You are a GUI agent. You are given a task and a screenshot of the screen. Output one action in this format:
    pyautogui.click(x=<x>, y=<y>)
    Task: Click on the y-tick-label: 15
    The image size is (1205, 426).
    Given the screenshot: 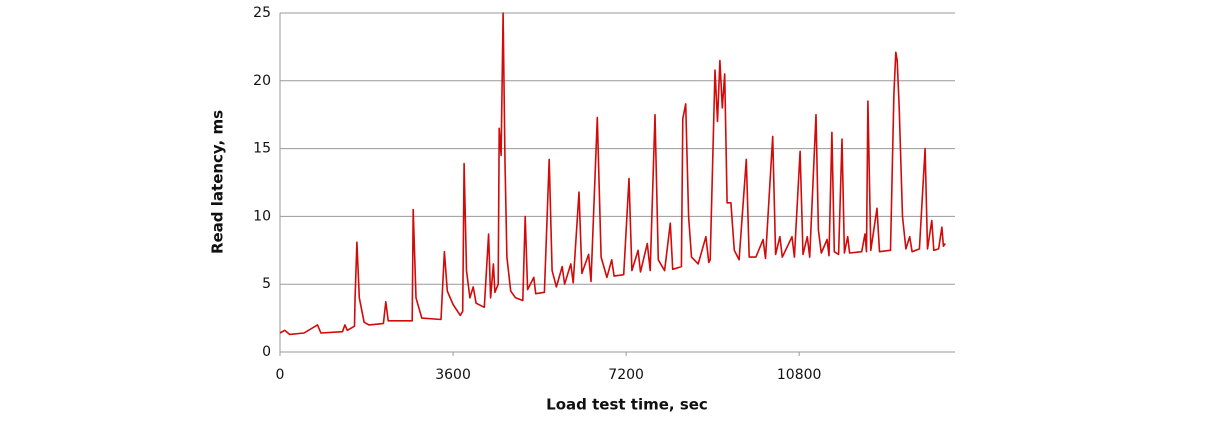 What is the action you would take?
    pyautogui.click(x=262, y=149)
    